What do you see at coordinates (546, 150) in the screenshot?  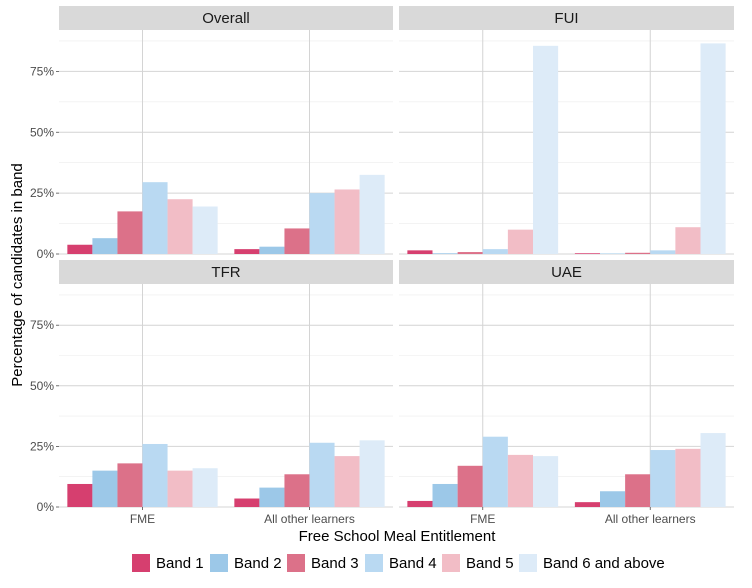 I see `bar-fui-fme-band-6-and-above` at bounding box center [546, 150].